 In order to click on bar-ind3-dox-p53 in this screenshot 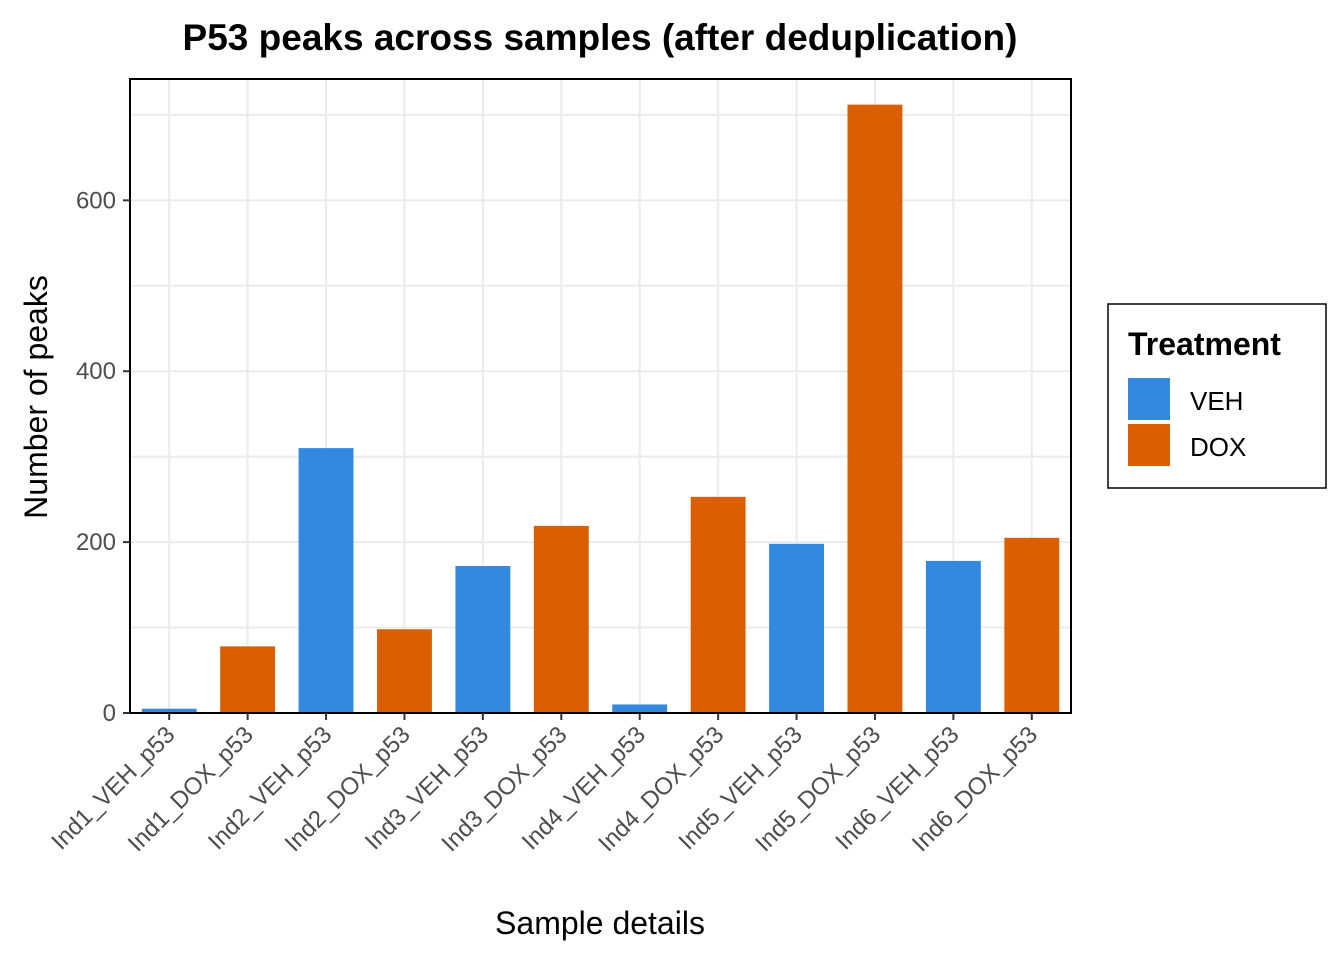, I will do `click(561, 619)`.